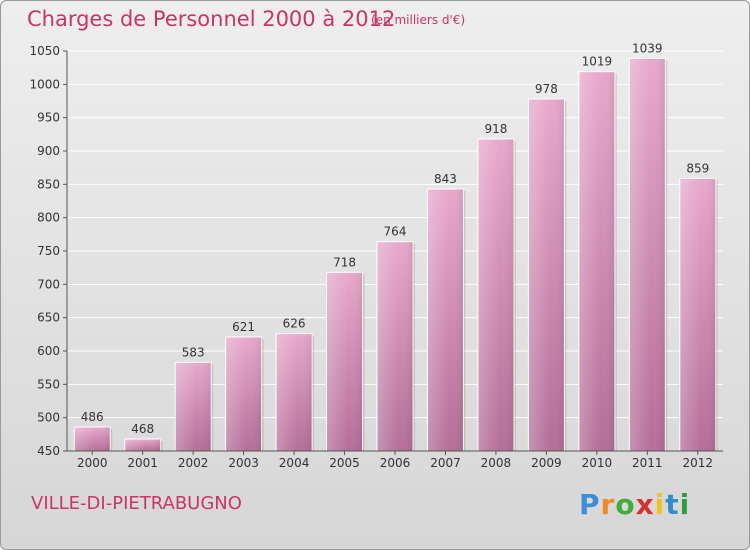 Image resolution: width=750 pixels, height=550 pixels. What do you see at coordinates (647, 48) in the screenshot?
I see `value-label: 1039` at bounding box center [647, 48].